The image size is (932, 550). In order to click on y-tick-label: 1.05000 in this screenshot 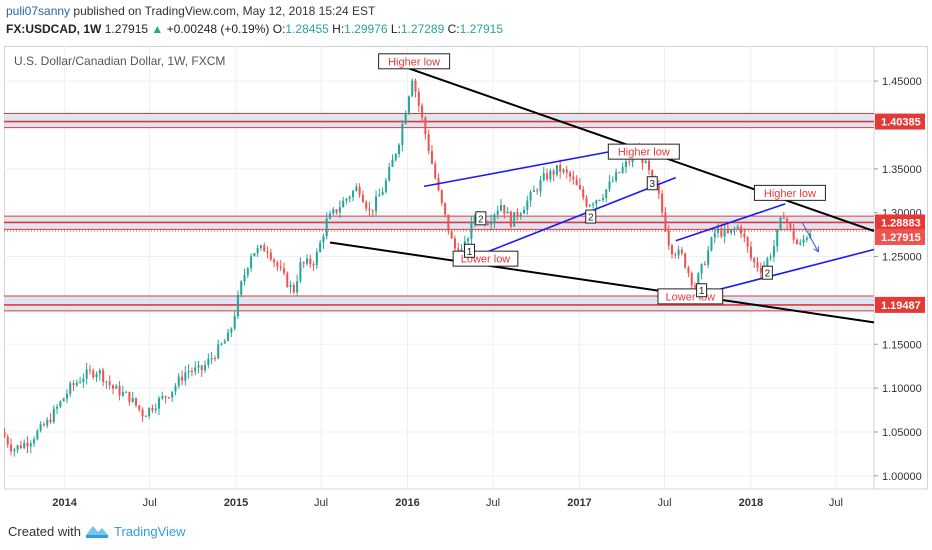, I will do `click(902, 433)`.